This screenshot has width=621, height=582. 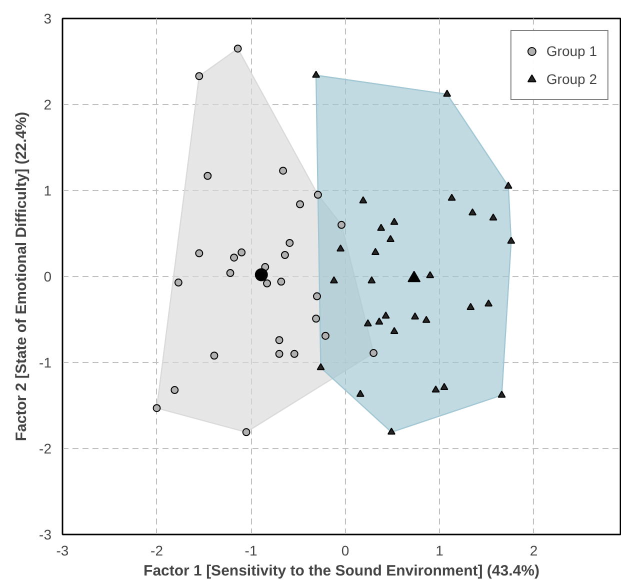 What do you see at coordinates (48, 104) in the screenshot?
I see `y-tick-label: 2` at bounding box center [48, 104].